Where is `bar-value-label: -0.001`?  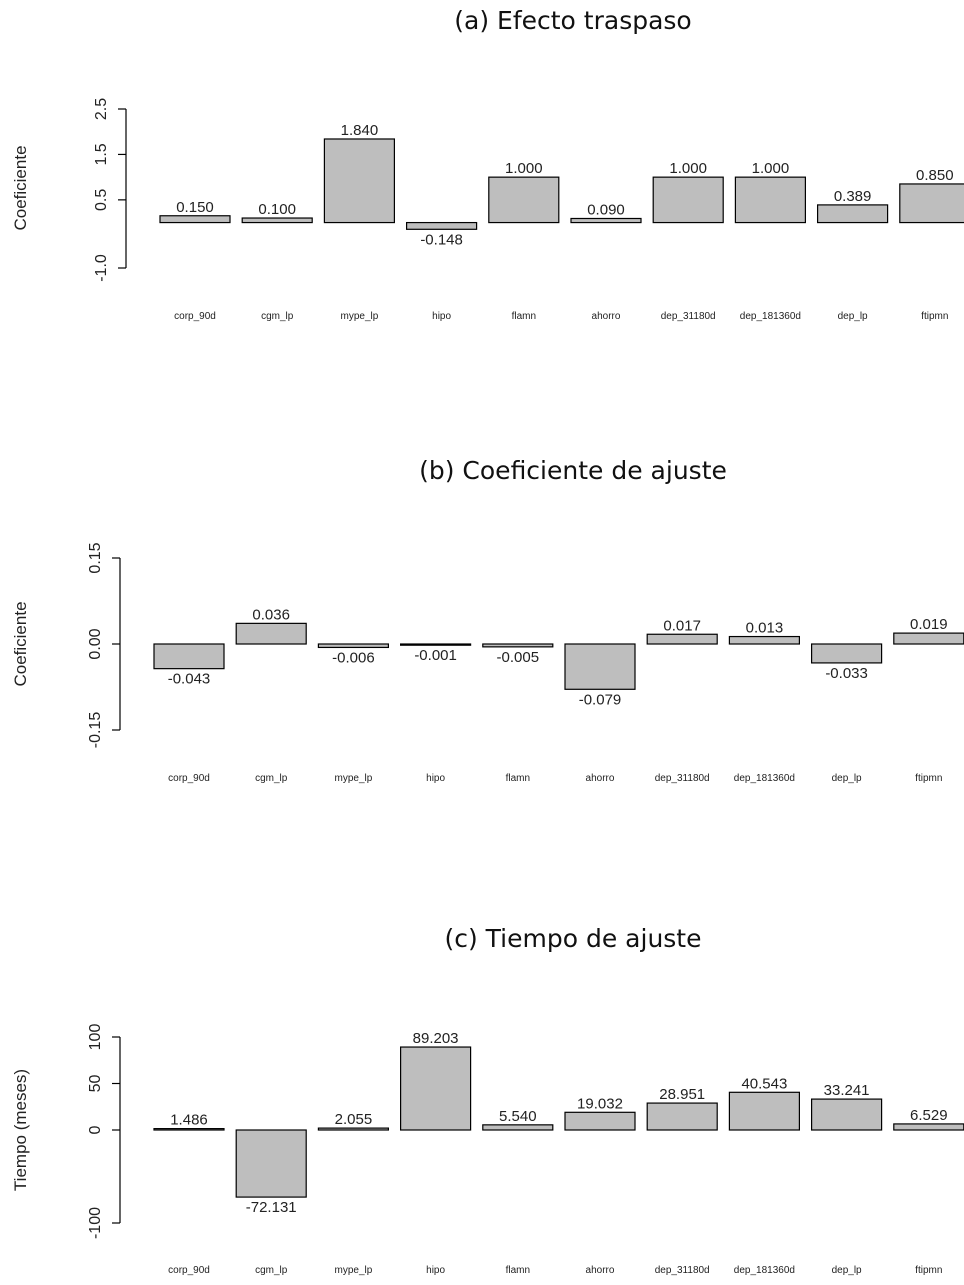 bar-value-label: -0.001 is located at coordinates (435, 655).